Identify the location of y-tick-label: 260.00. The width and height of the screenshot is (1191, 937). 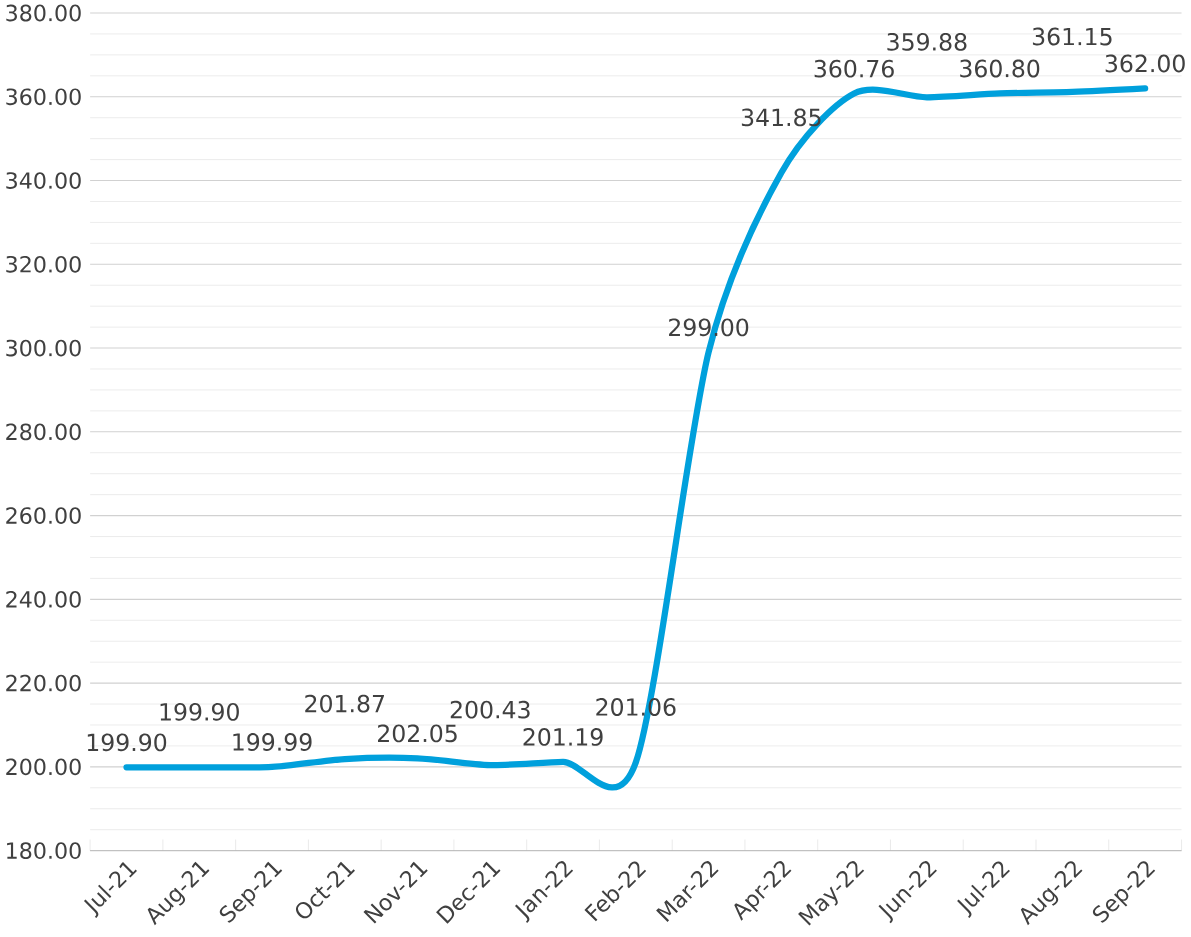
(43, 516).